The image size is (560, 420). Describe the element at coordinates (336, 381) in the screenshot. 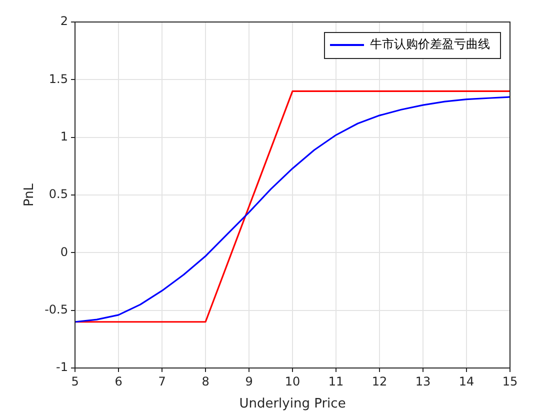

I see `x-tick-label: 11` at that location.